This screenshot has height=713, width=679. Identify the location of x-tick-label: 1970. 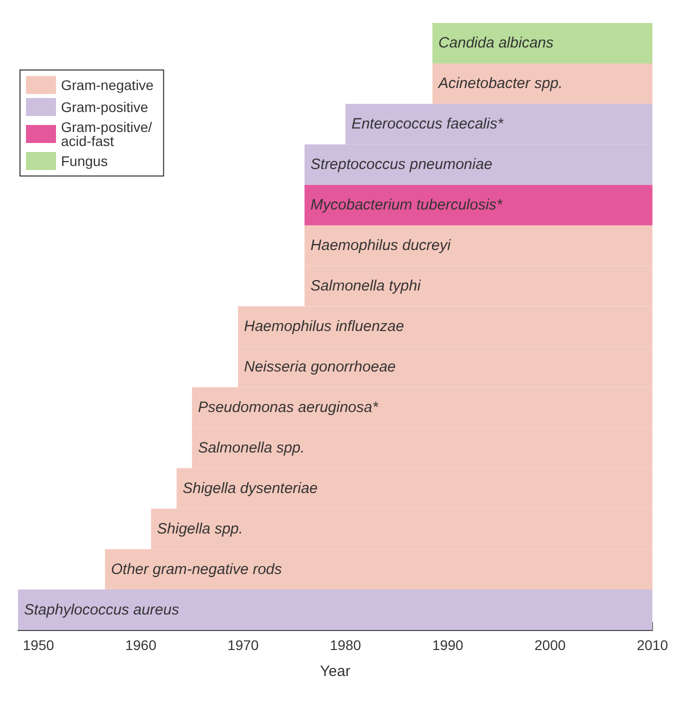
(243, 645).